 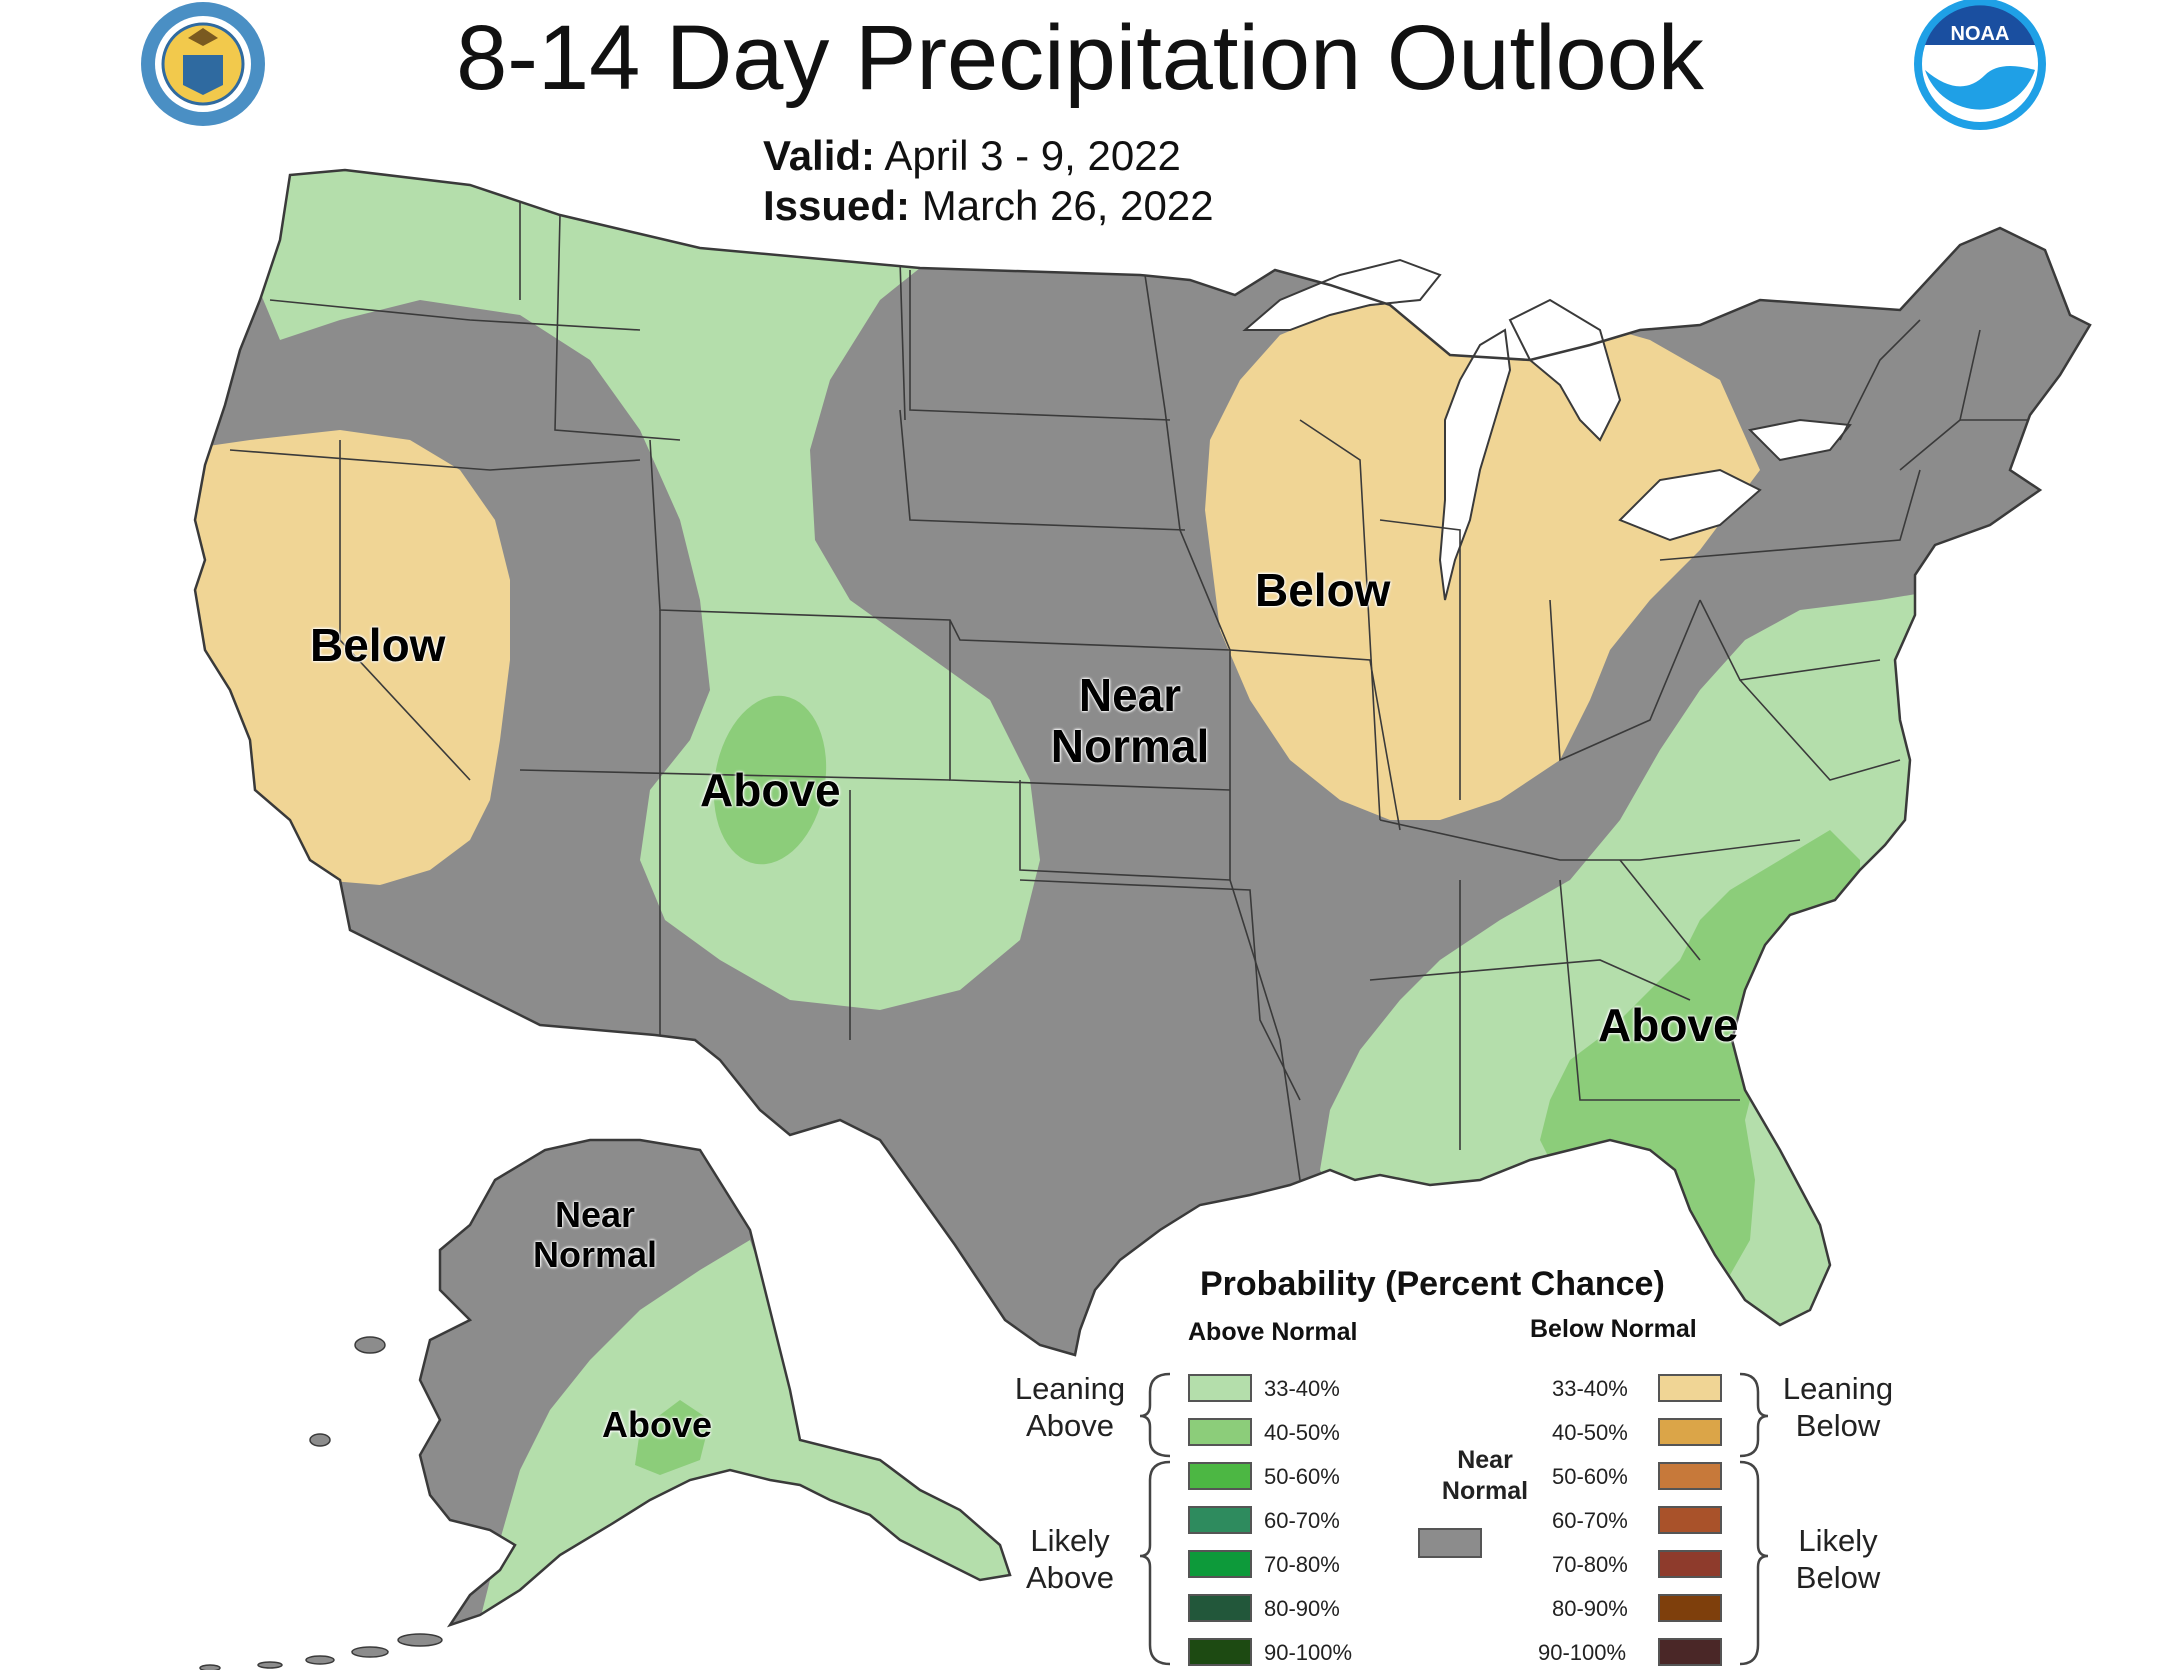 What do you see at coordinates (1080, 58) in the screenshot?
I see `map-title: 8-14 Day Precipitation Outlook` at bounding box center [1080, 58].